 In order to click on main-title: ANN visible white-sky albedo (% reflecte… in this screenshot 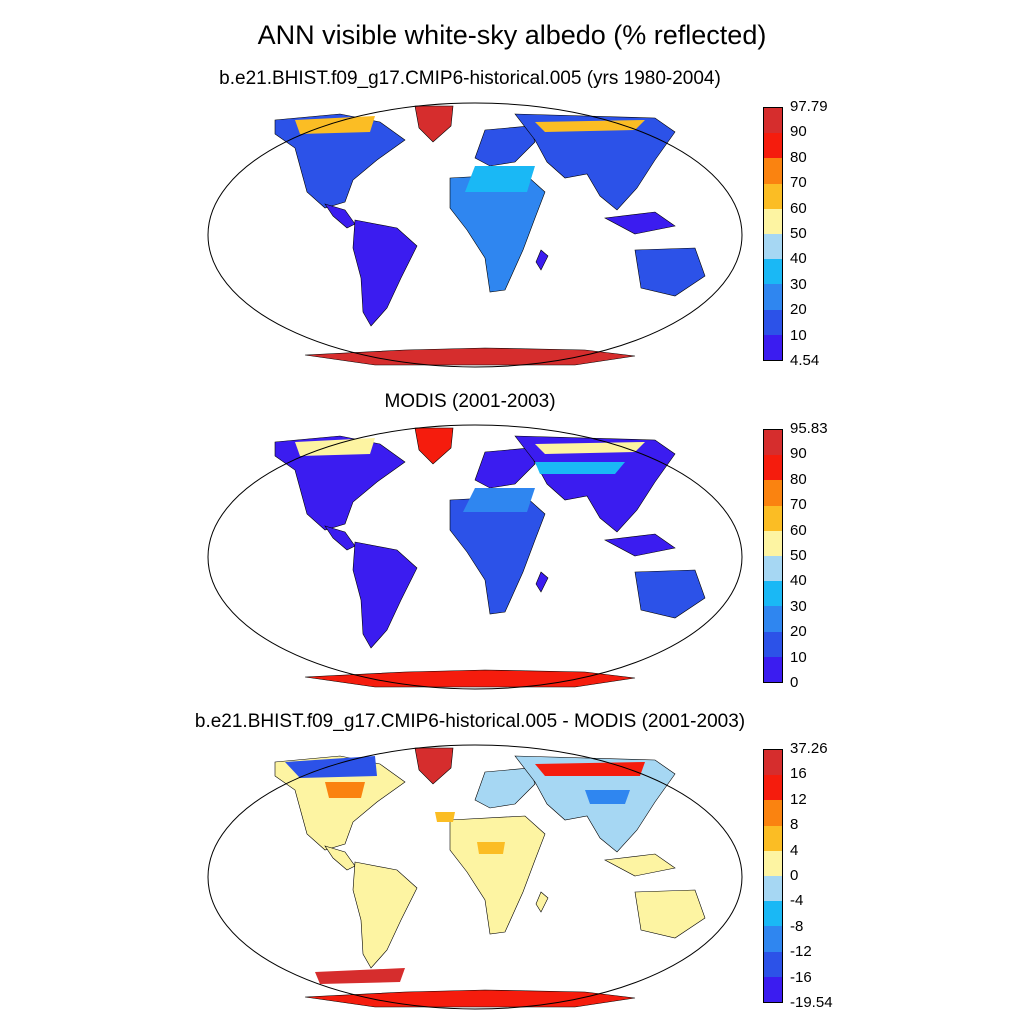, I will do `click(512, 35)`.